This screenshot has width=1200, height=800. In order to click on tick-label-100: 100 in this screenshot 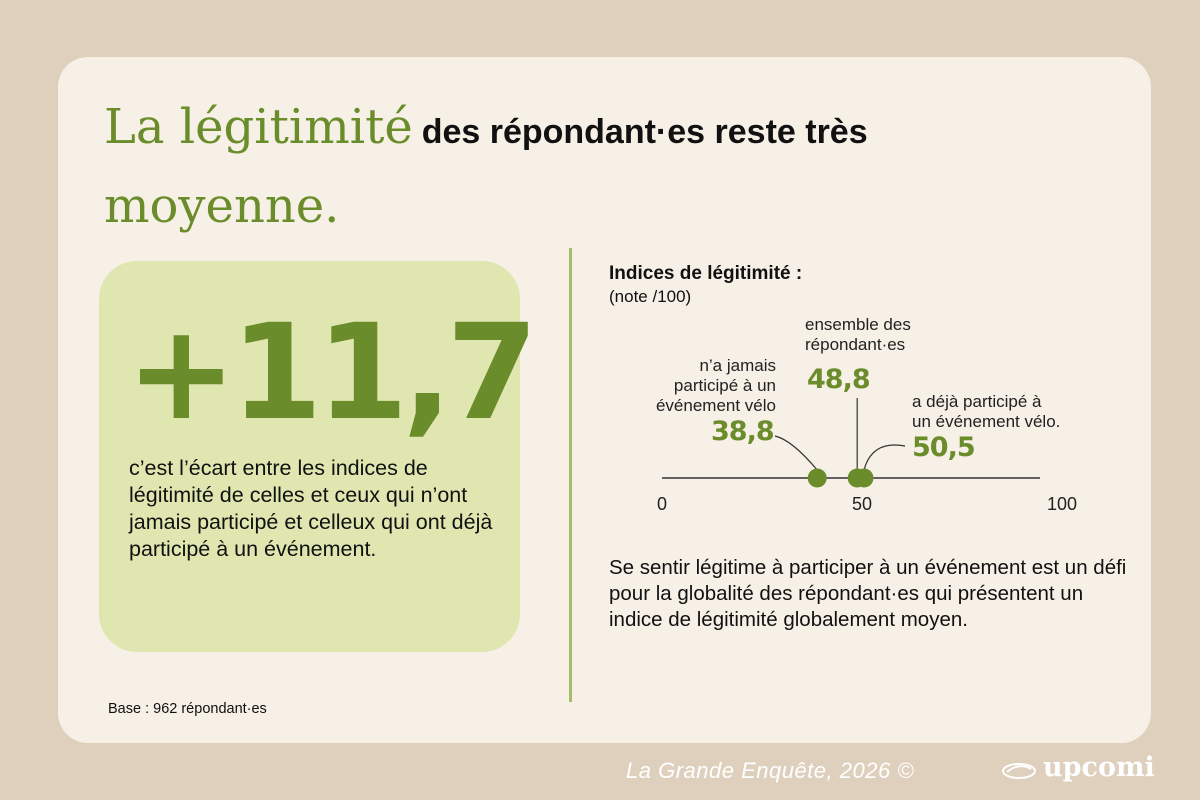, I will do `click(1062, 504)`.